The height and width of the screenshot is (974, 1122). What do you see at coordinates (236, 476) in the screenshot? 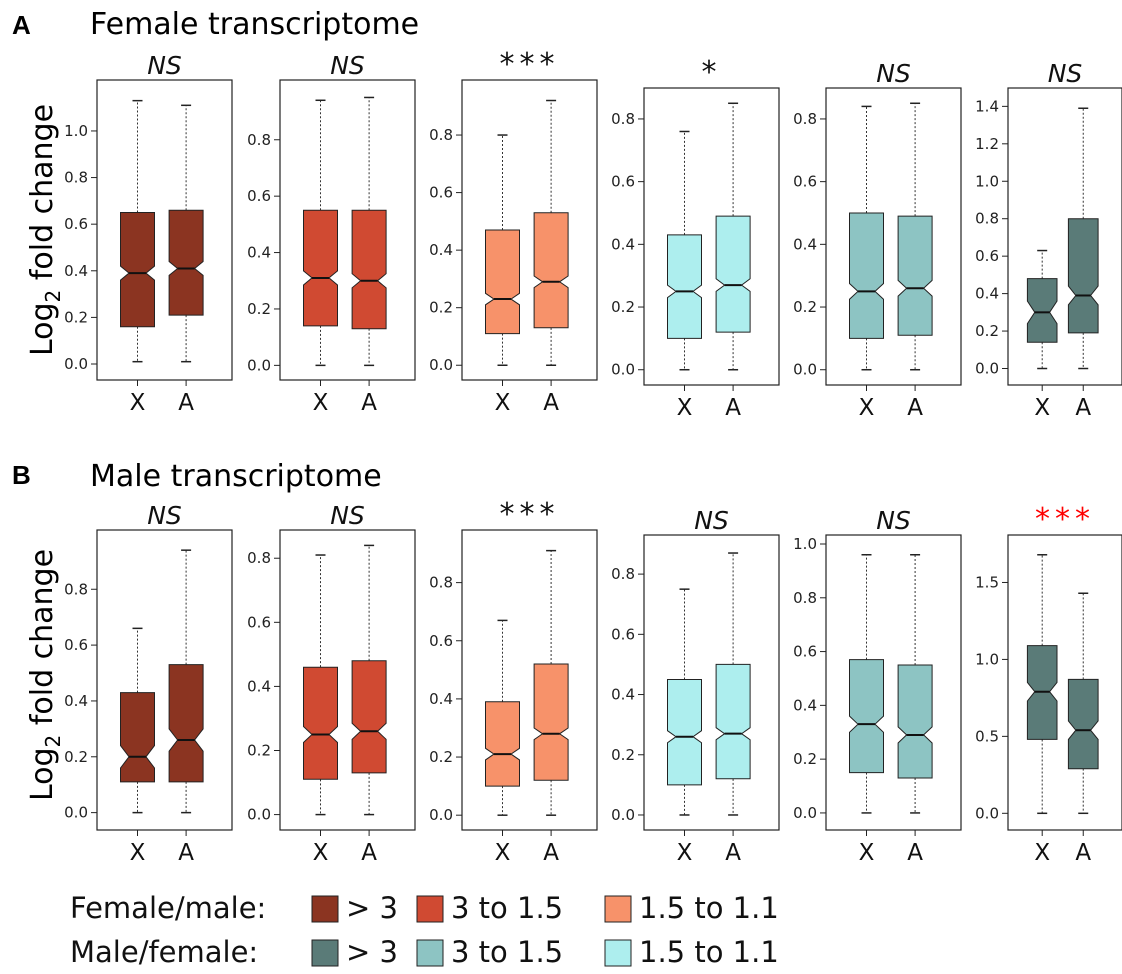
I see `panel-b-title: Male transcriptome` at bounding box center [236, 476].